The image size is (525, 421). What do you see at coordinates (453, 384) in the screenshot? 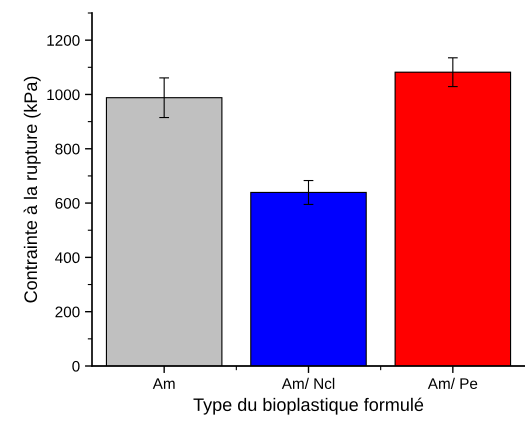
I see `x-tick-label: Am/ Pe` at bounding box center [453, 384].